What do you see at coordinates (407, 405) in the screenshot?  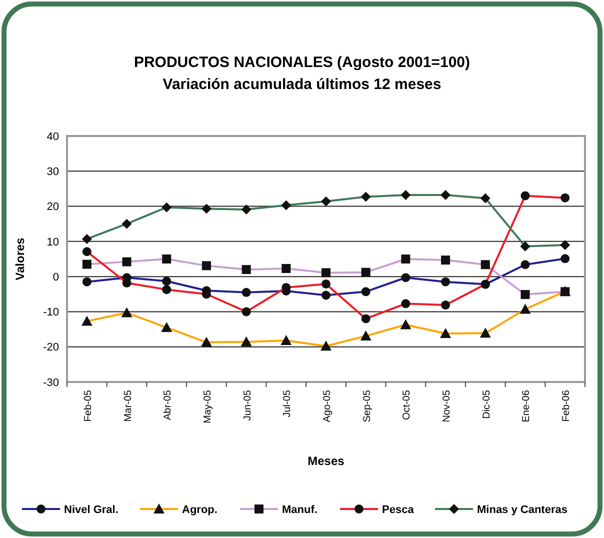 I see `x-tick-label: Oct-05` at bounding box center [407, 405].